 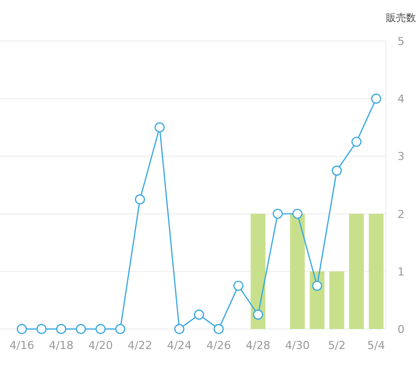 I want to click on x-tick-label: 4/18, so click(x=61, y=345).